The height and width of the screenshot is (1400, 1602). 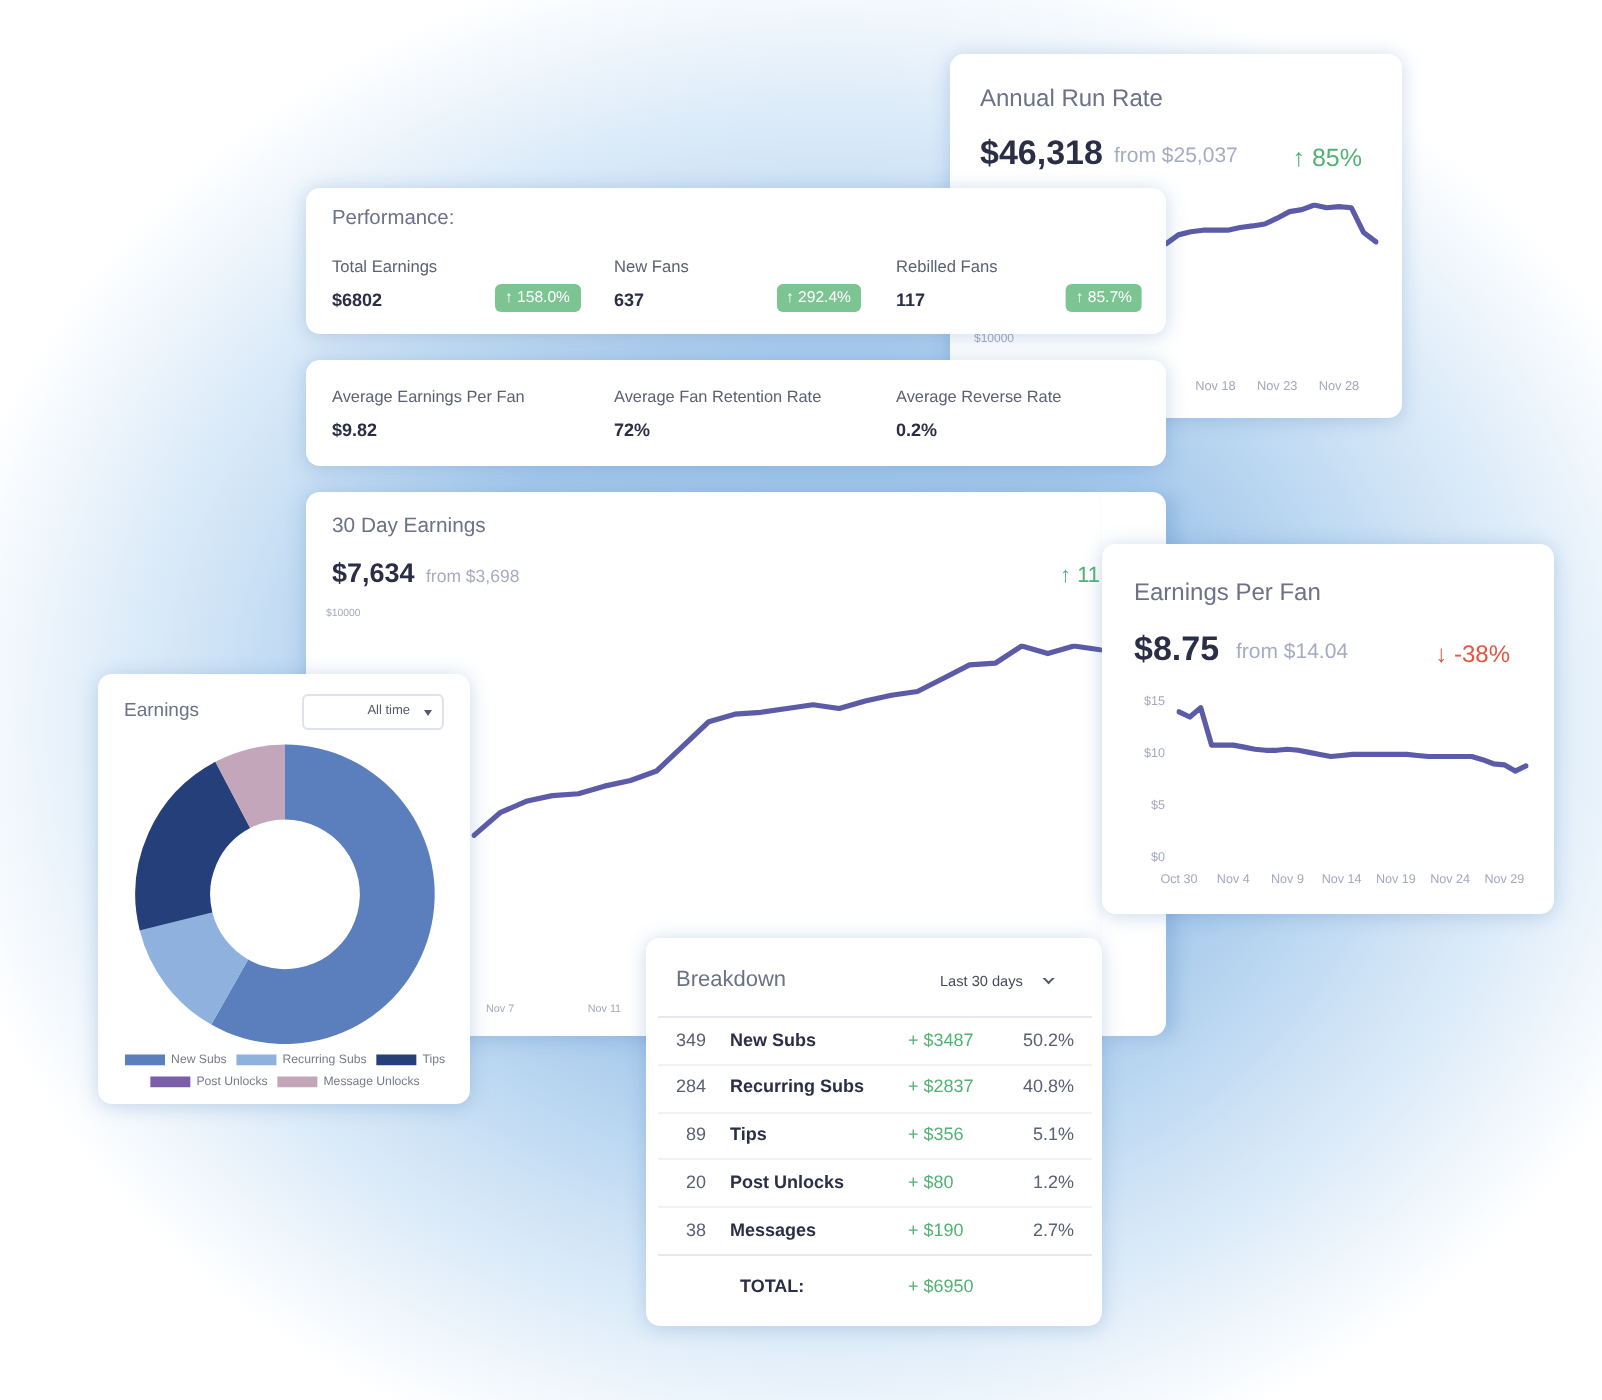 What do you see at coordinates (911, 300) in the screenshot?
I see `text: 117` at bounding box center [911, 300].